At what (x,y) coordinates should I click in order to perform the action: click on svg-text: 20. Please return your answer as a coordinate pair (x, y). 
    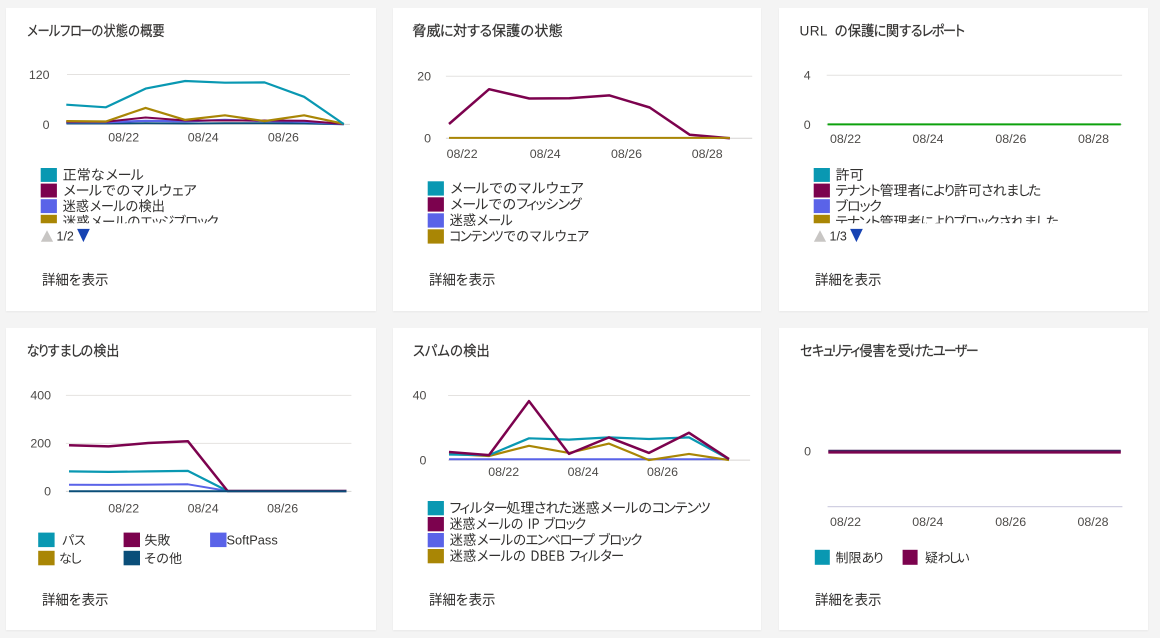
    Looking at the image, I should click on (424, 76).